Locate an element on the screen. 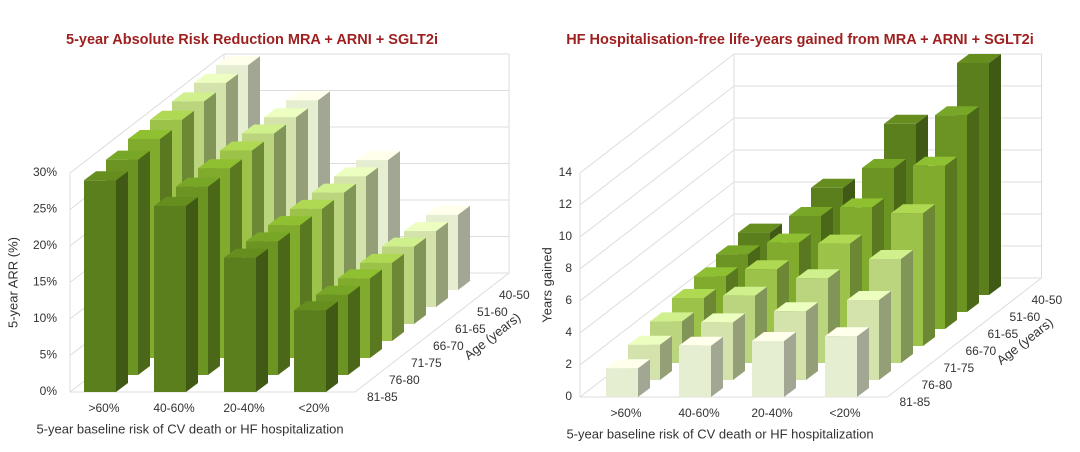  x-tick-label: >60% is located at coordinates (625, 413).